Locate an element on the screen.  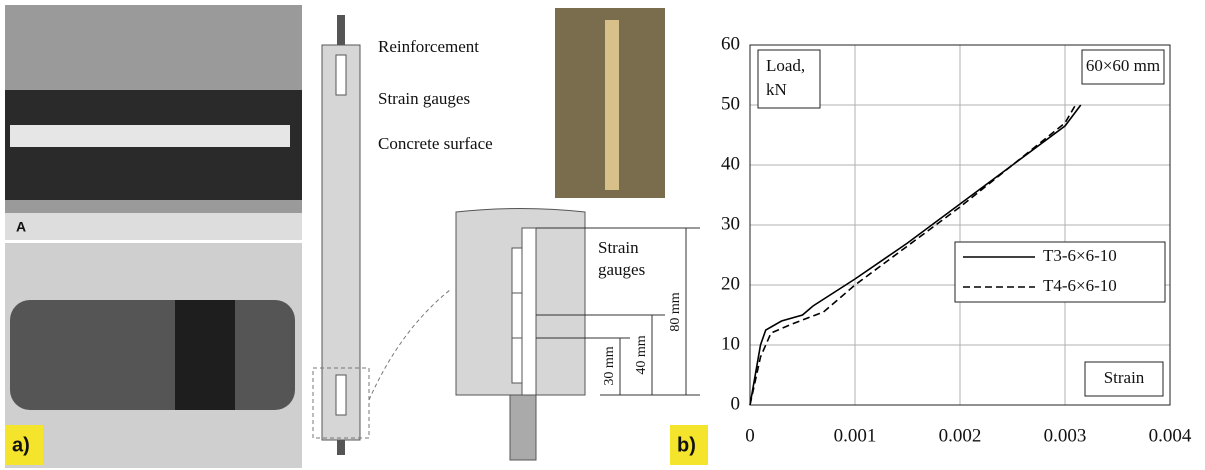
wrap is located at coordinates (205, 355).